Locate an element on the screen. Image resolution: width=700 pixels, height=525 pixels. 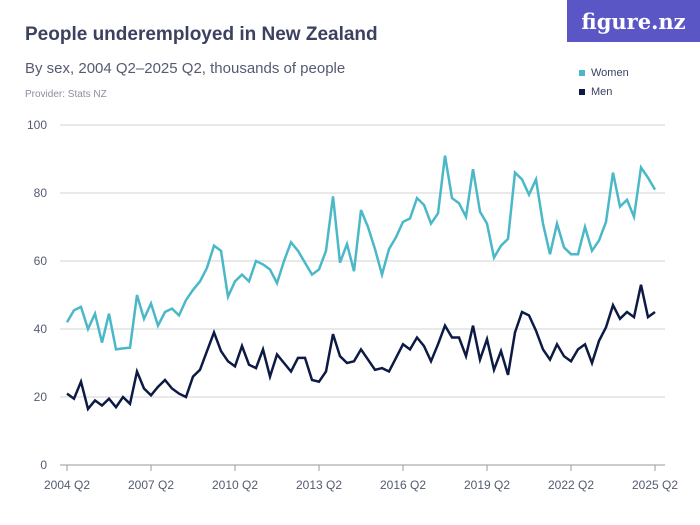
x-tick-label: 2016 Q2 is located at coordinates (403, 485).